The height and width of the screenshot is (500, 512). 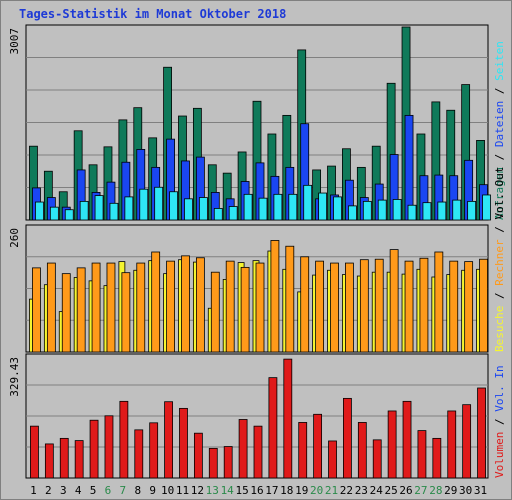 I want to click on x-tick-label: 14, so click(x=228, y=490).